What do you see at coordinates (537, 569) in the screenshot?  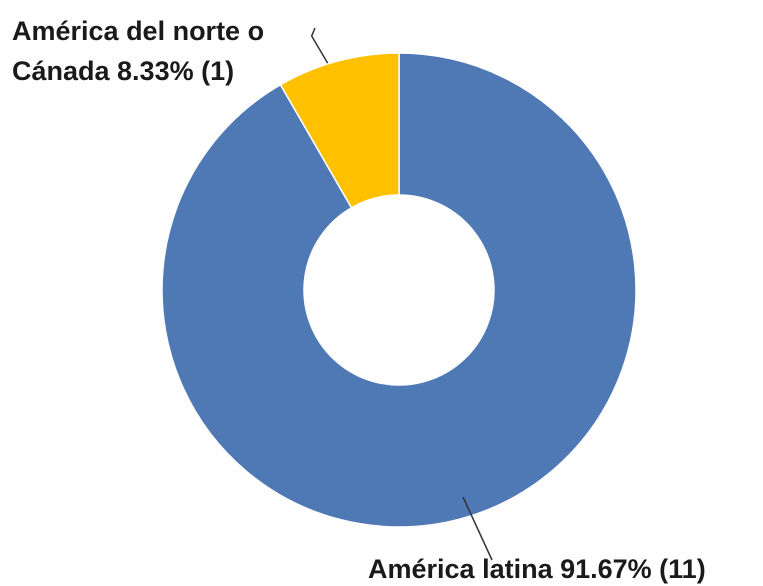 I see `label-latin-america: América latina 91.67% (11)` at bounding box center [537, 569].